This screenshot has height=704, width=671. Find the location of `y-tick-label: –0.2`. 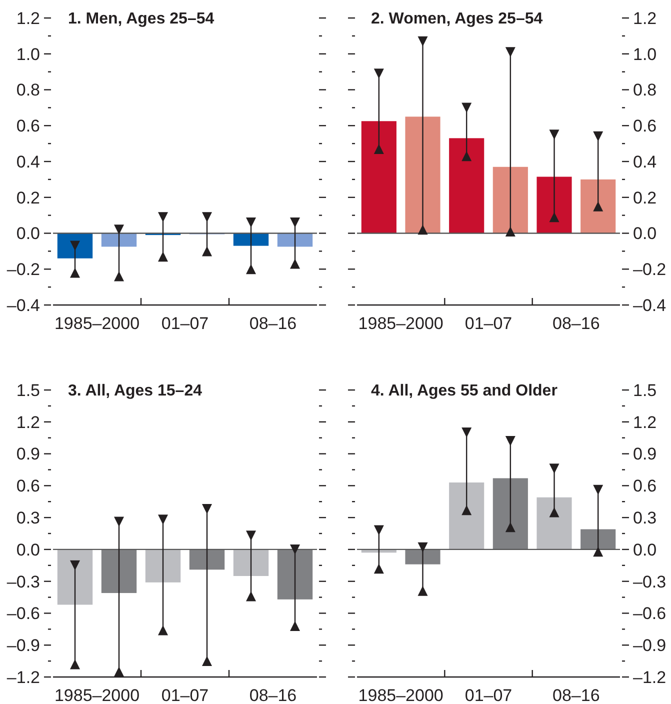

y-tick-label: –0.2 is located at coordinates (23, 270).